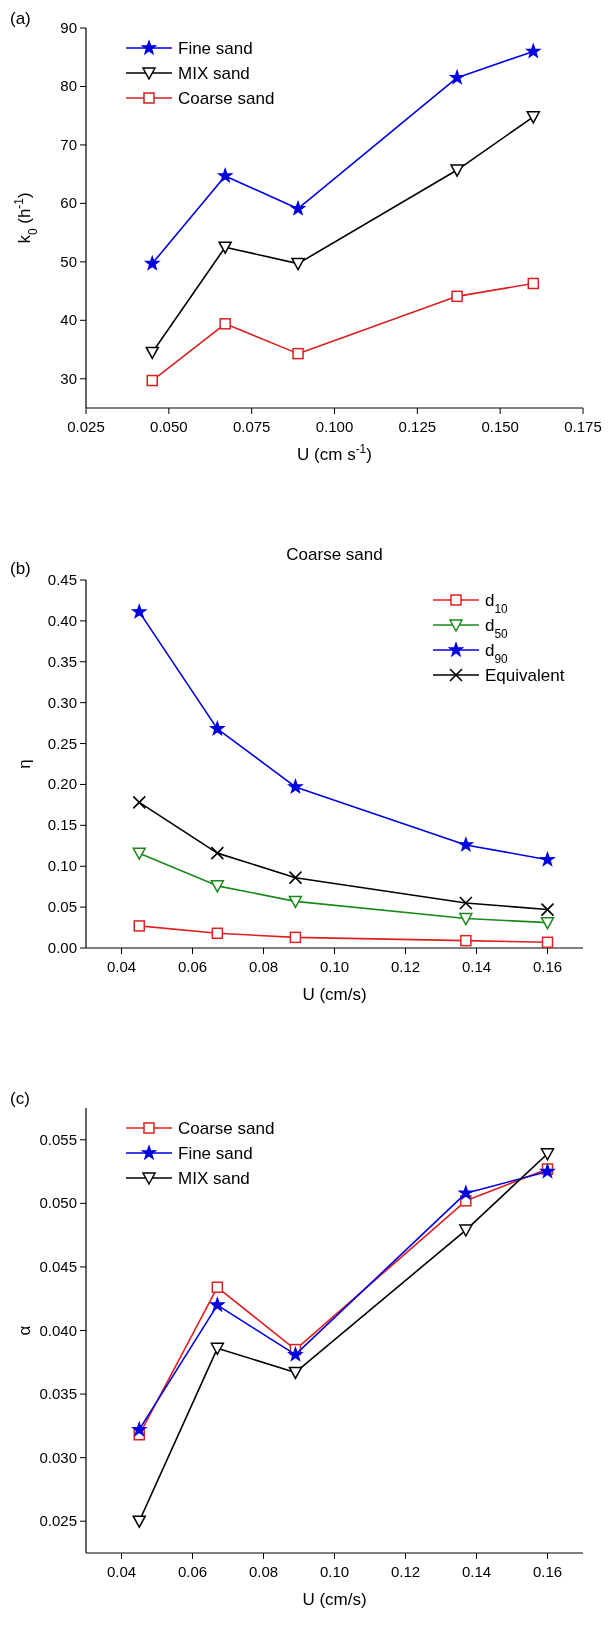 This screenshot has height=1631, width=613. I want to click on y-tick-label: 0.10, so click(62, 866).